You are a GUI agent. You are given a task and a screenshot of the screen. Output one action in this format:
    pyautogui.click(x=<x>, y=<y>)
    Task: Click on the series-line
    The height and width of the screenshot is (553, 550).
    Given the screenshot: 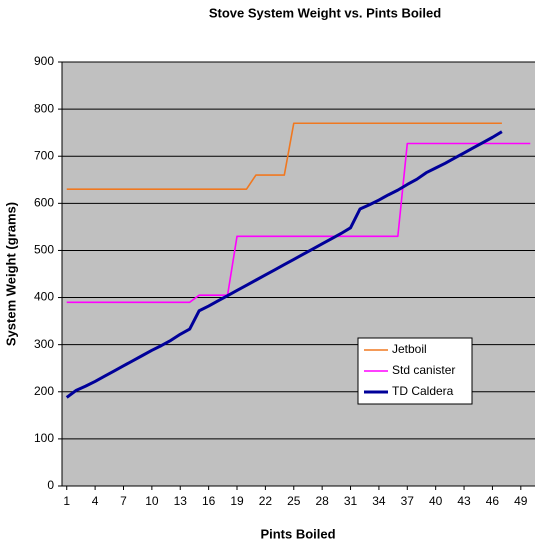 What is the action you would take?
    pyautogui.click(x=284, y=156)
    